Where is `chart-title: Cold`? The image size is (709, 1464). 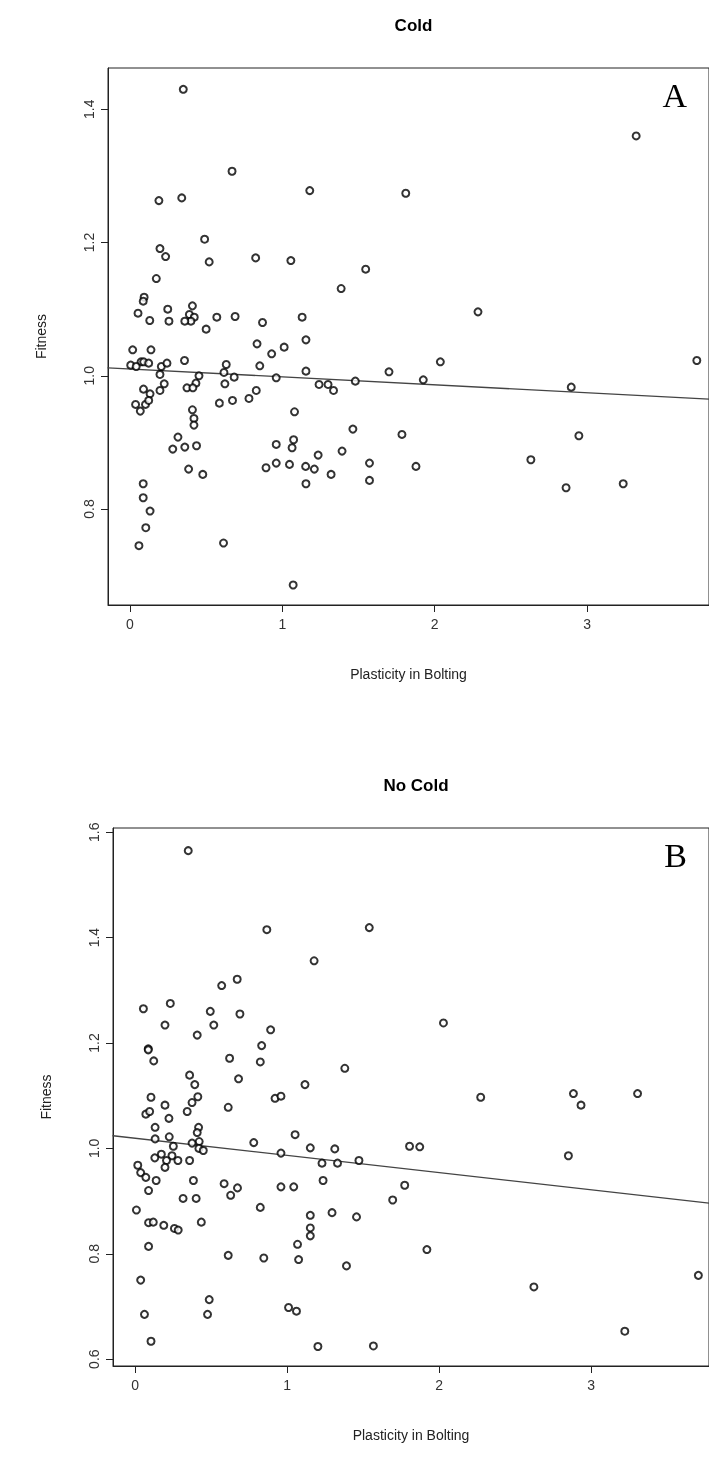
chart-title: Cold is located at coordinates (413, 25).